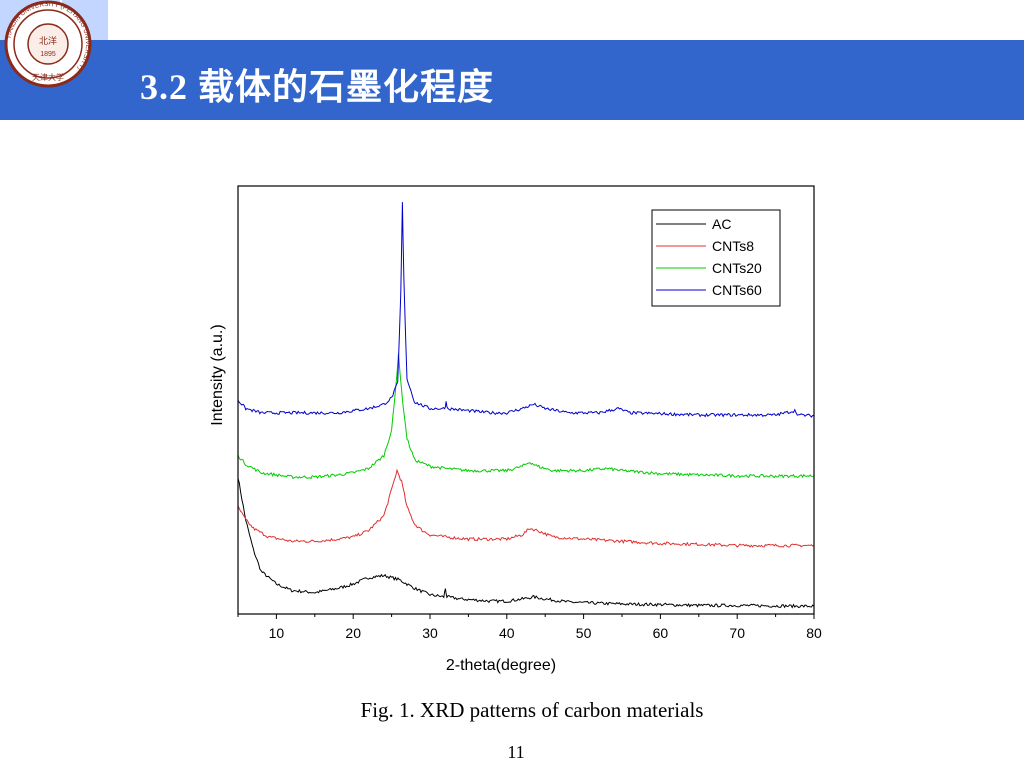 This screenshot has height=768, width=1024. What do you see at coordinates (507, 633) in the screenshot?
I see `x-tick-label: 40` at bounding box center [507, 633].